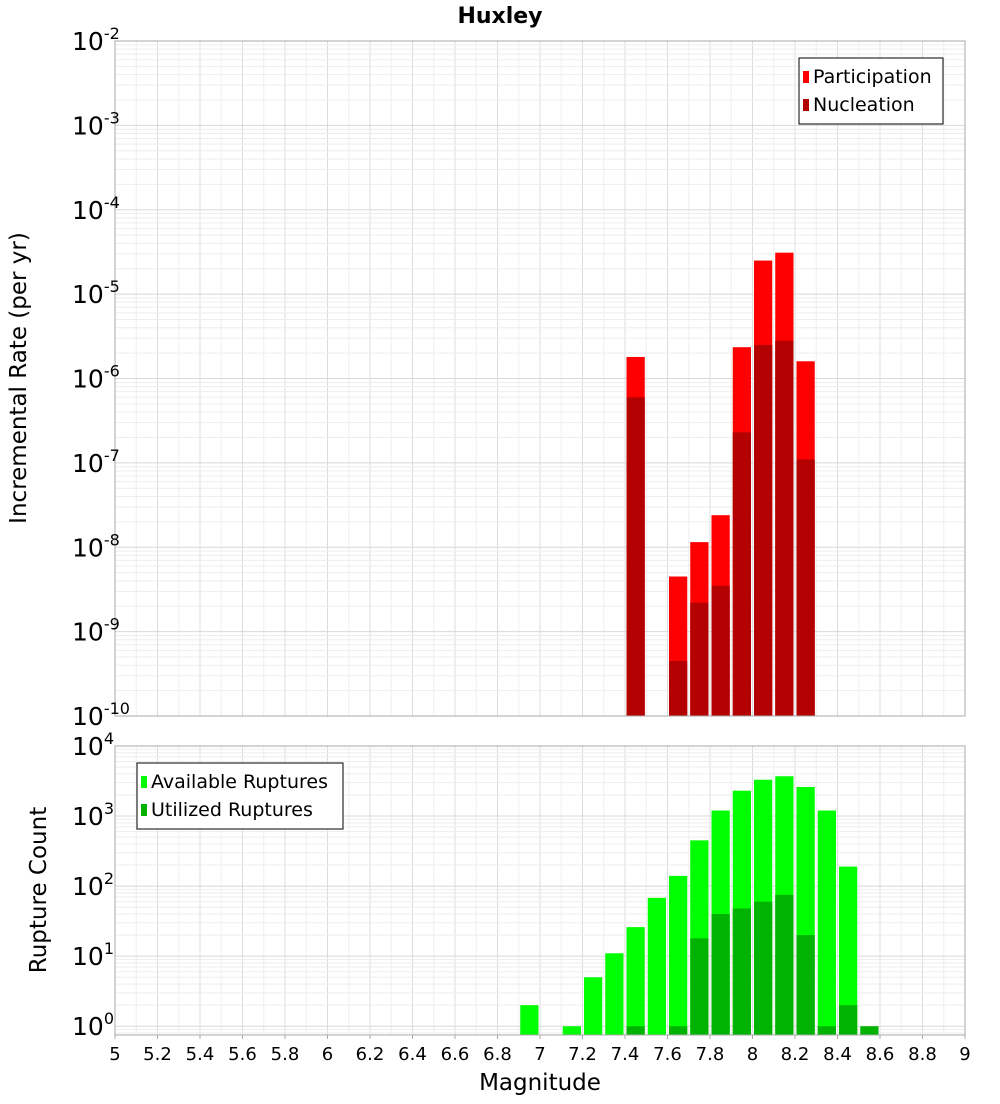 Image resolution: width=1000 pixels, height=1104 pixels. What do you see at coordinates (540, 1083) in the screenshot?
I see `x-axis-label: Magnitude` at bounding box center [540, 1083].